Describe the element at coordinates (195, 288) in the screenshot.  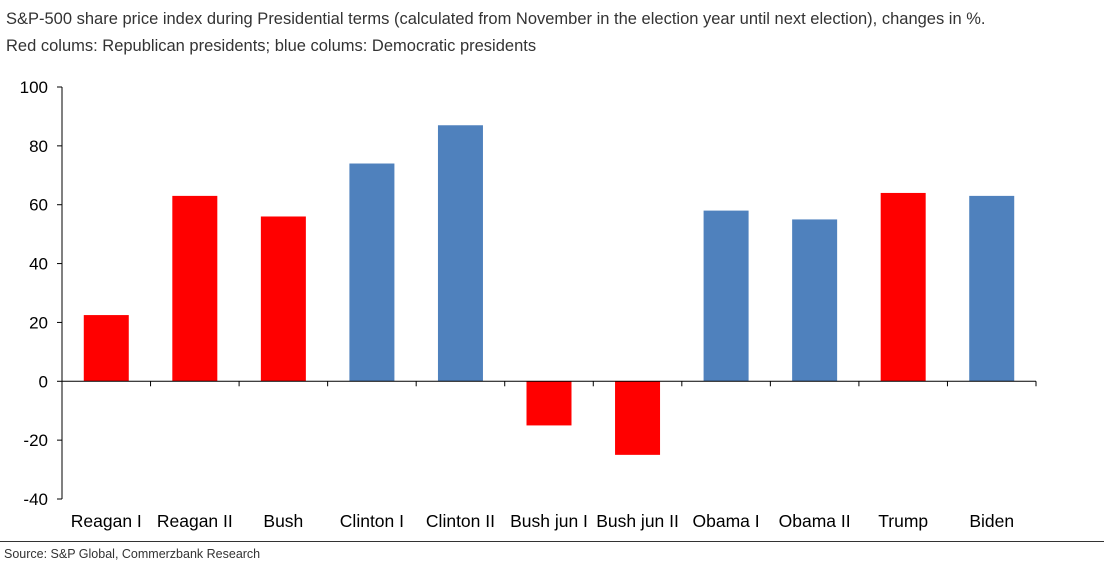
I see `bar-reagan-ii` at that location.